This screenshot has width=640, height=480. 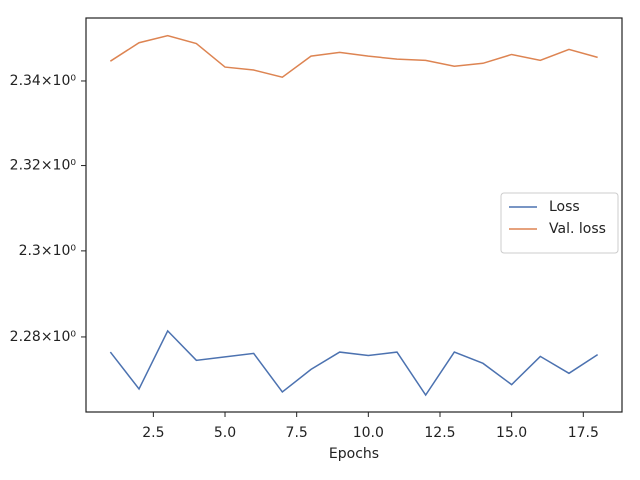 I want to click on x-axis-label: Epochs, so click(x=354, y=454).